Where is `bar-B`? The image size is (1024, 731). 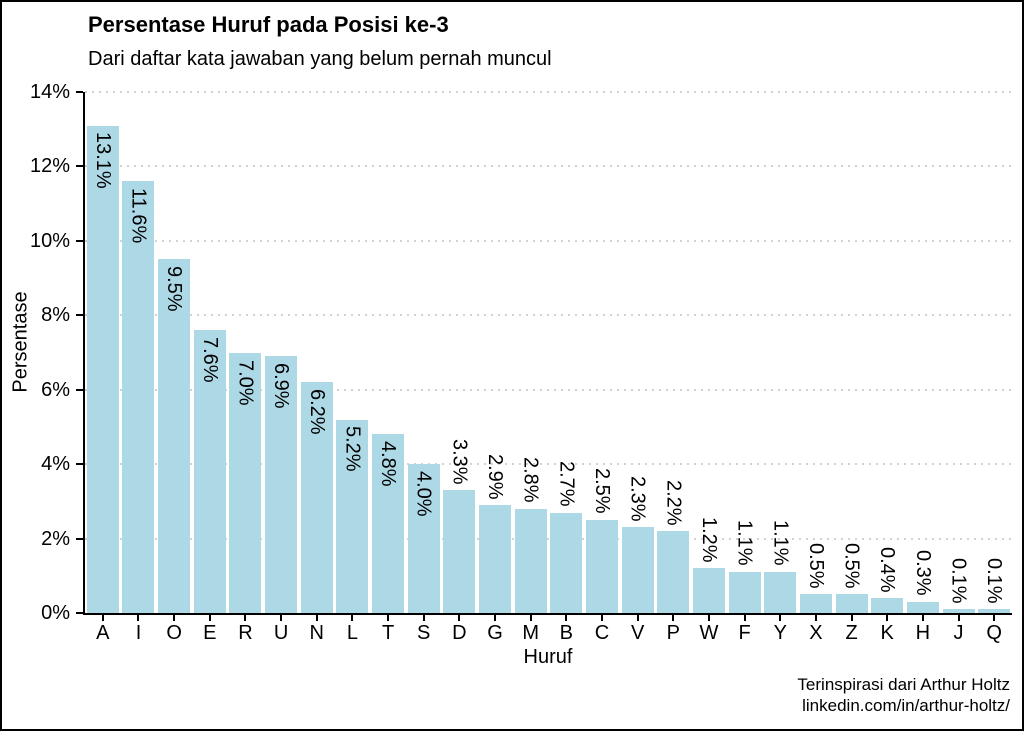
bar-B is located at coordinates (566, 562).